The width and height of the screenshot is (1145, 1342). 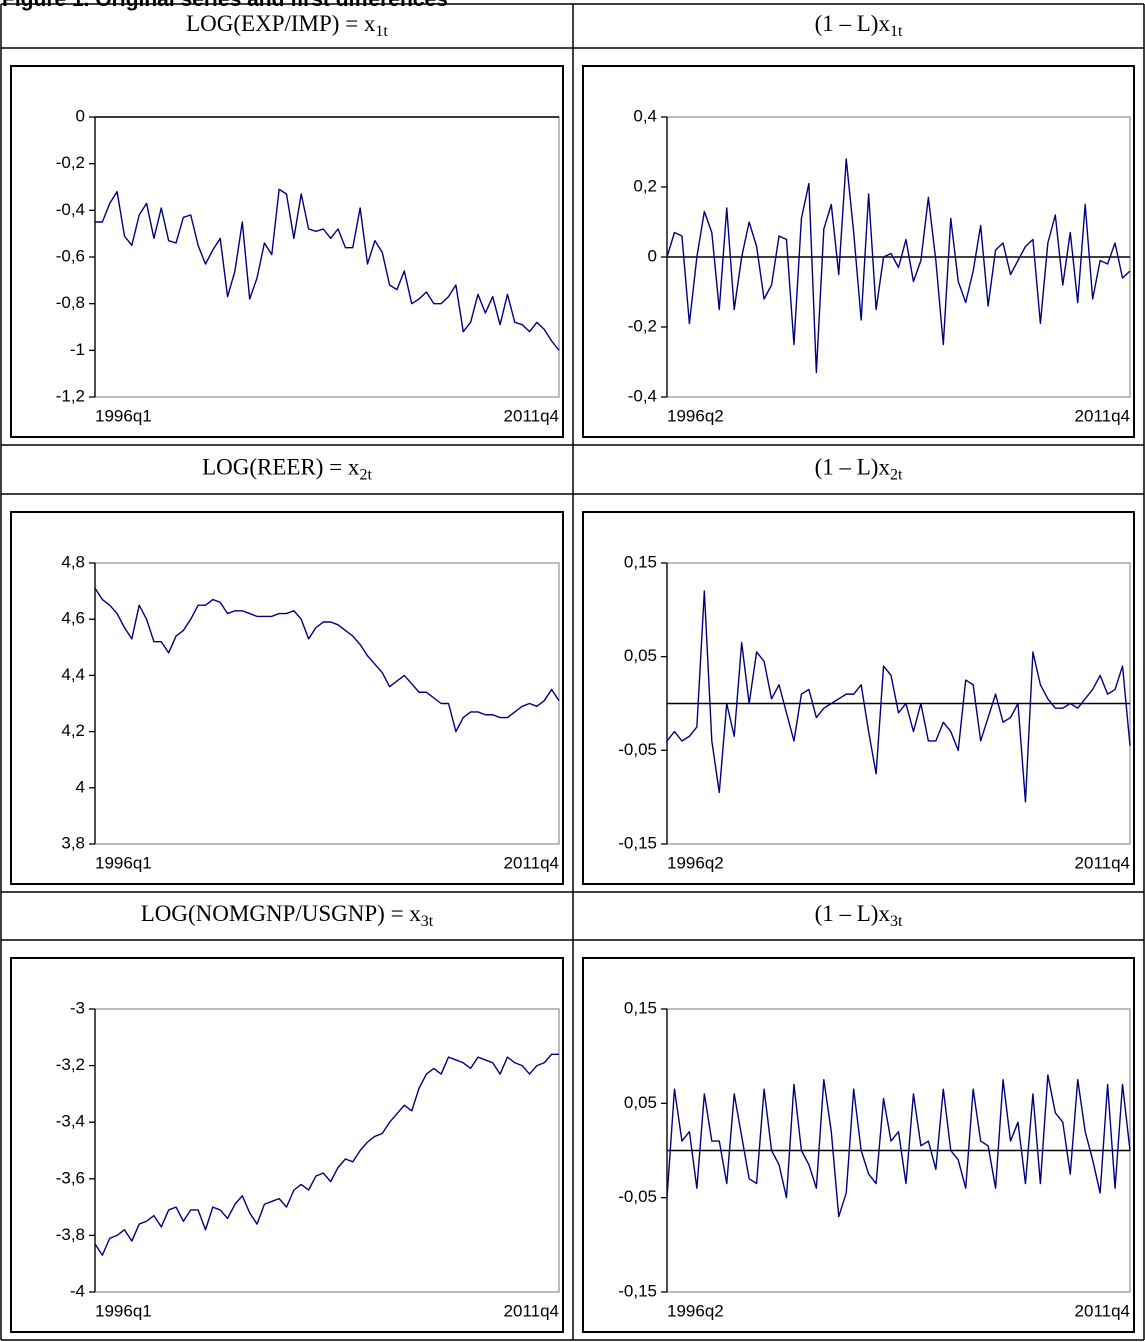 What do you see at coordinates (281, 913) in the screenshot?
I see `header-text: LOG(NOMGNP/USGNP) = x` at bounding box center [281, 913].